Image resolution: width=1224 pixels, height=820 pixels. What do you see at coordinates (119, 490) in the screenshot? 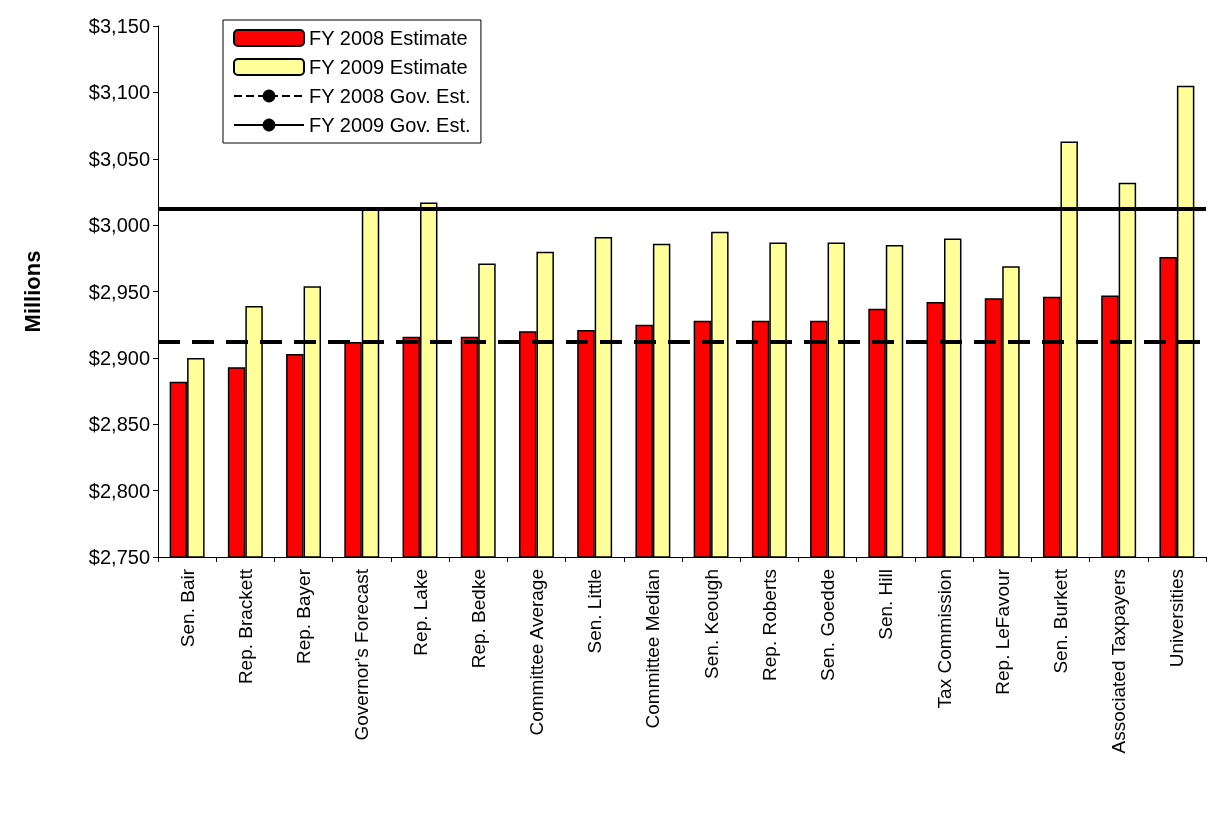
I see `y-tick-label: $2,800` at bounding box center [119, 490].